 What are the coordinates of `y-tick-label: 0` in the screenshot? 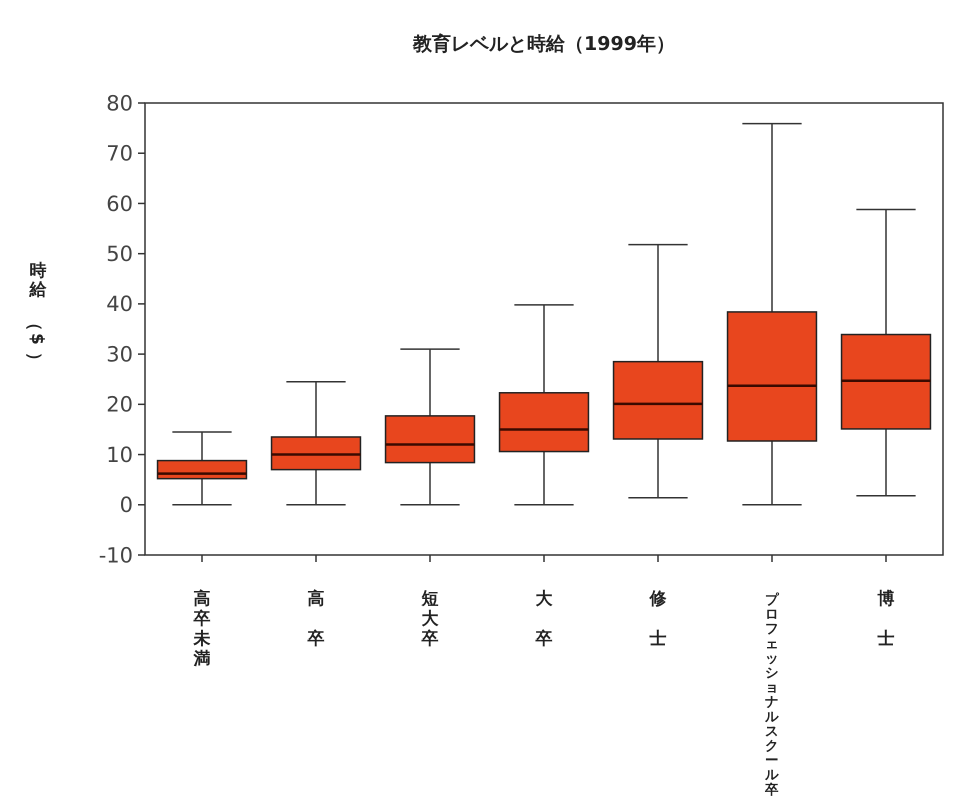 It's located at (126, 505).